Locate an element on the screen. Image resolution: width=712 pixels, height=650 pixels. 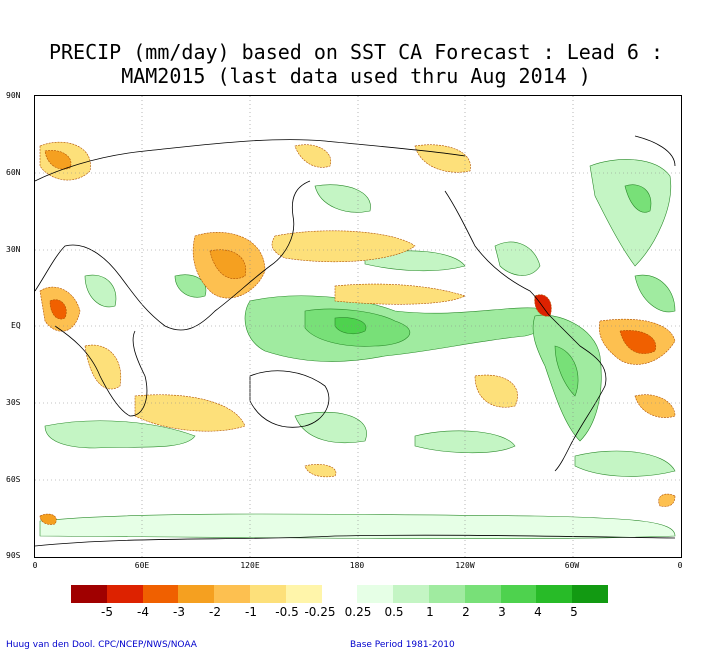
legend-label: 2 is located at coordinates (466, 612).